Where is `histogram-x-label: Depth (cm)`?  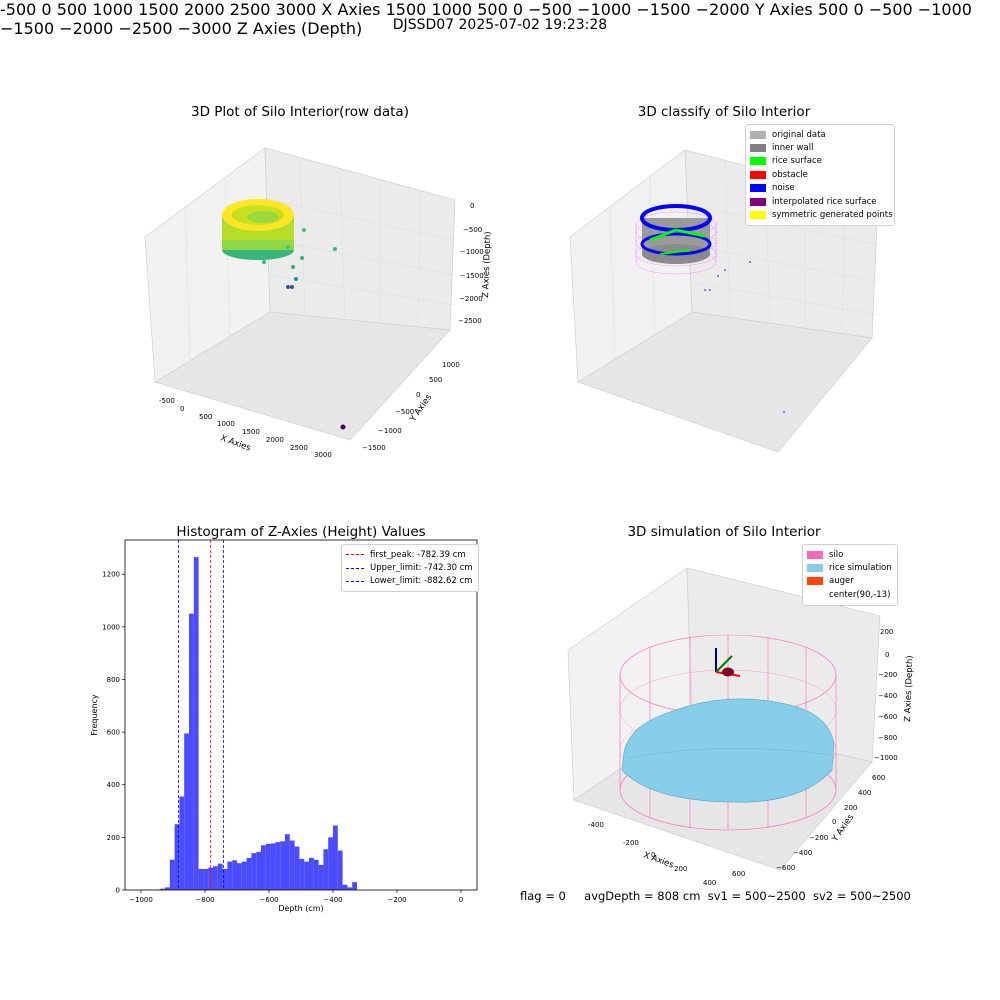
histogram-x-label: Depth (cm) is located at coordinates (300, 908).